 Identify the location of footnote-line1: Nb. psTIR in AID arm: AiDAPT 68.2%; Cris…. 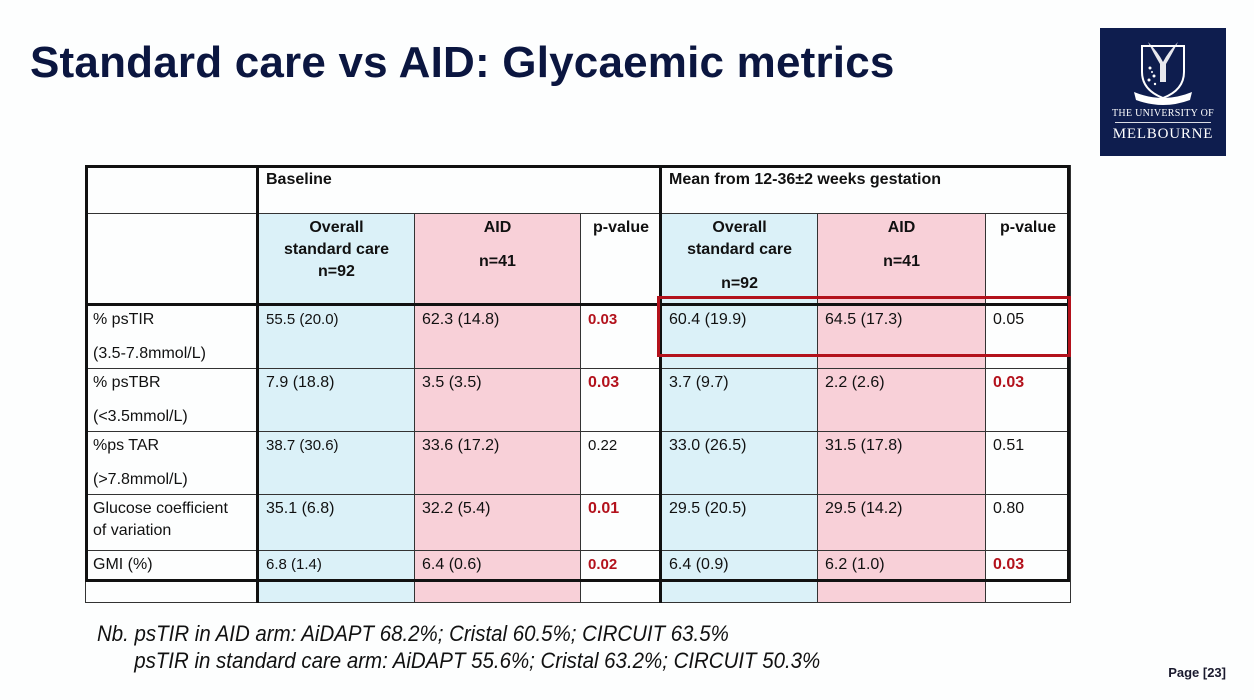
(413, 633).